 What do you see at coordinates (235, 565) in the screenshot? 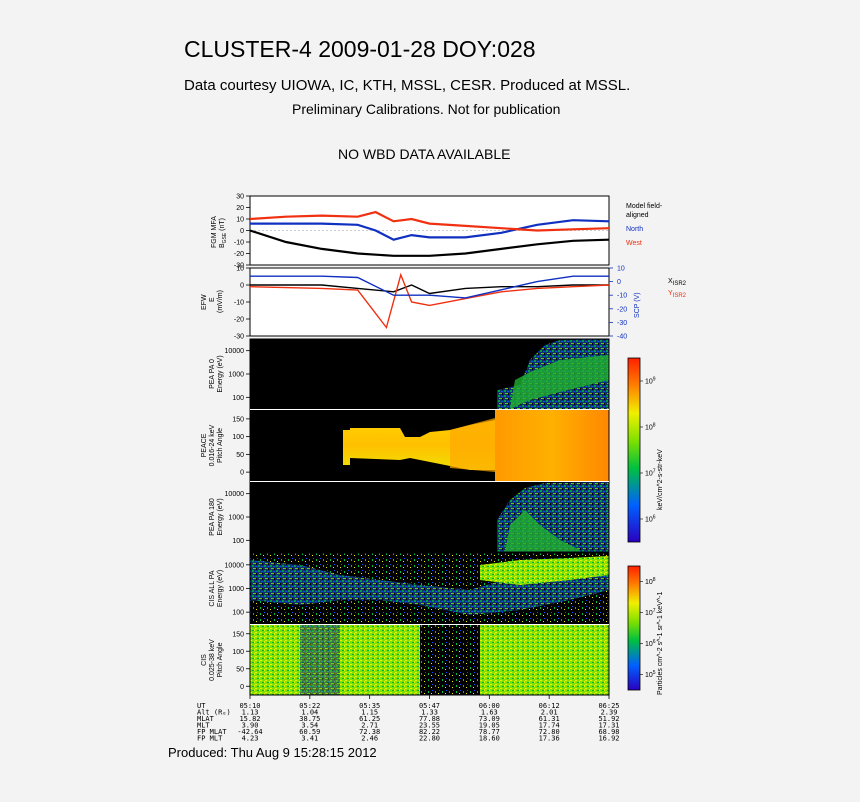
I see `cis-ytick-label: 10000` at bounding box center [235, 565].